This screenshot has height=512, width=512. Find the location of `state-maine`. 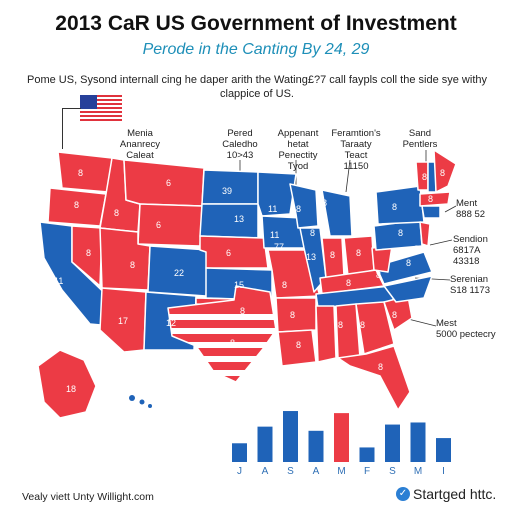

state-maine is located at coordinates (445, 171).